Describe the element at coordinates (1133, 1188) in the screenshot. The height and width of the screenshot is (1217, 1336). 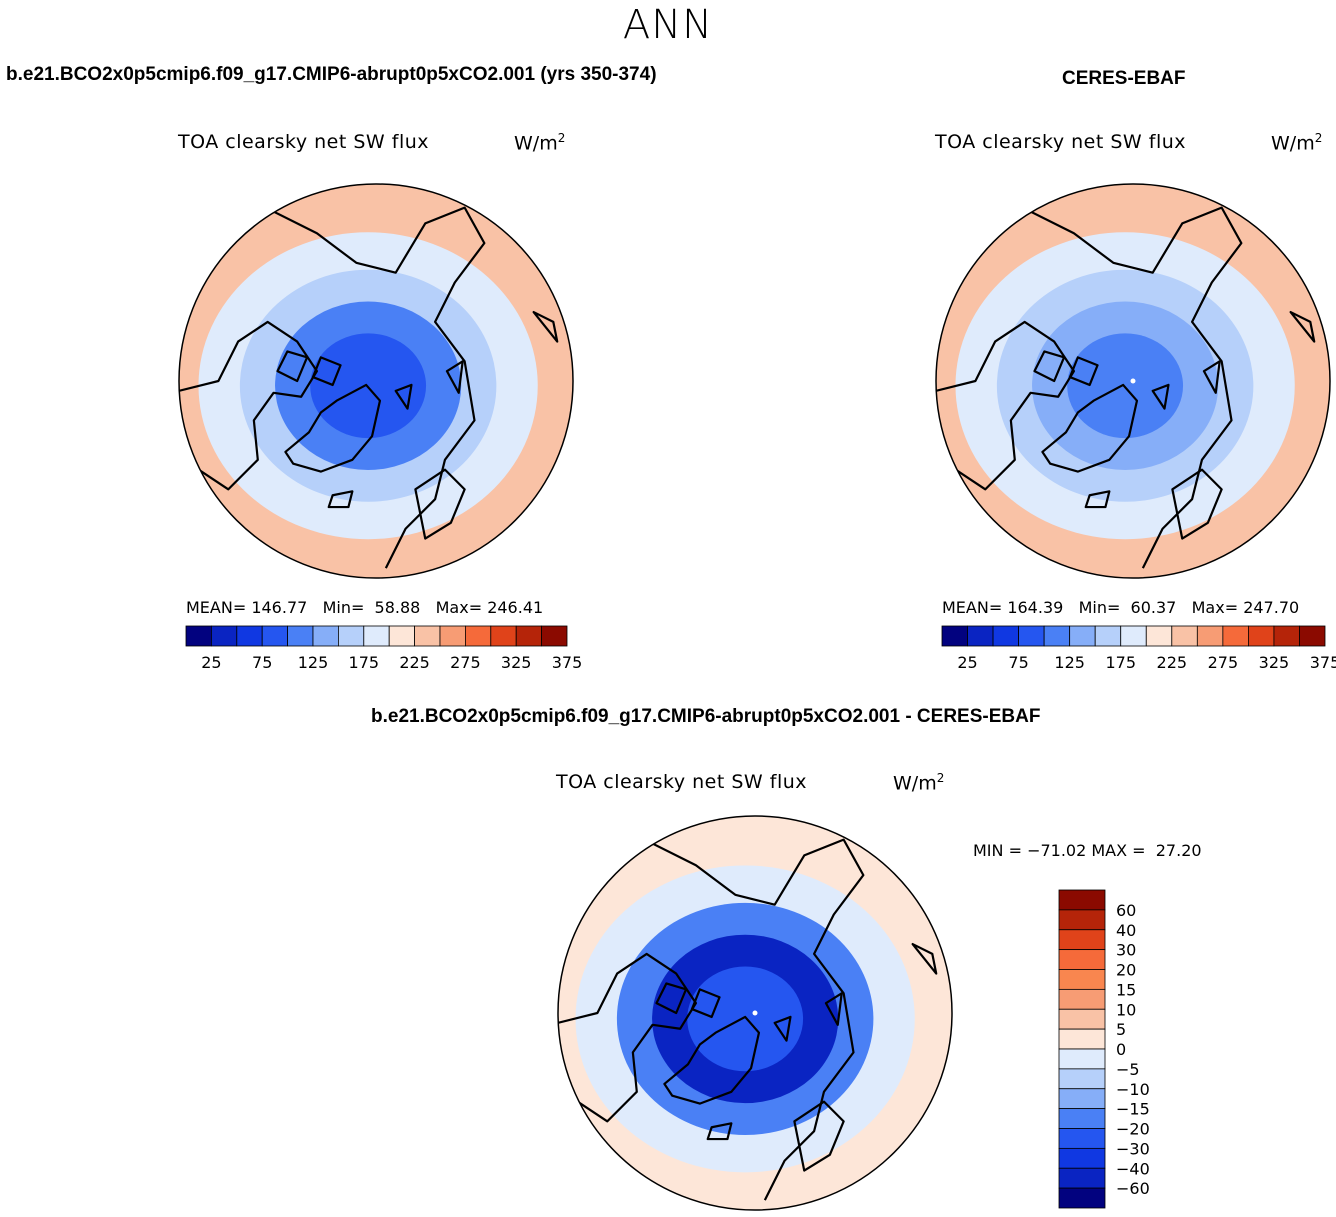
I see `colorbar-tick-label: −60` at that location.